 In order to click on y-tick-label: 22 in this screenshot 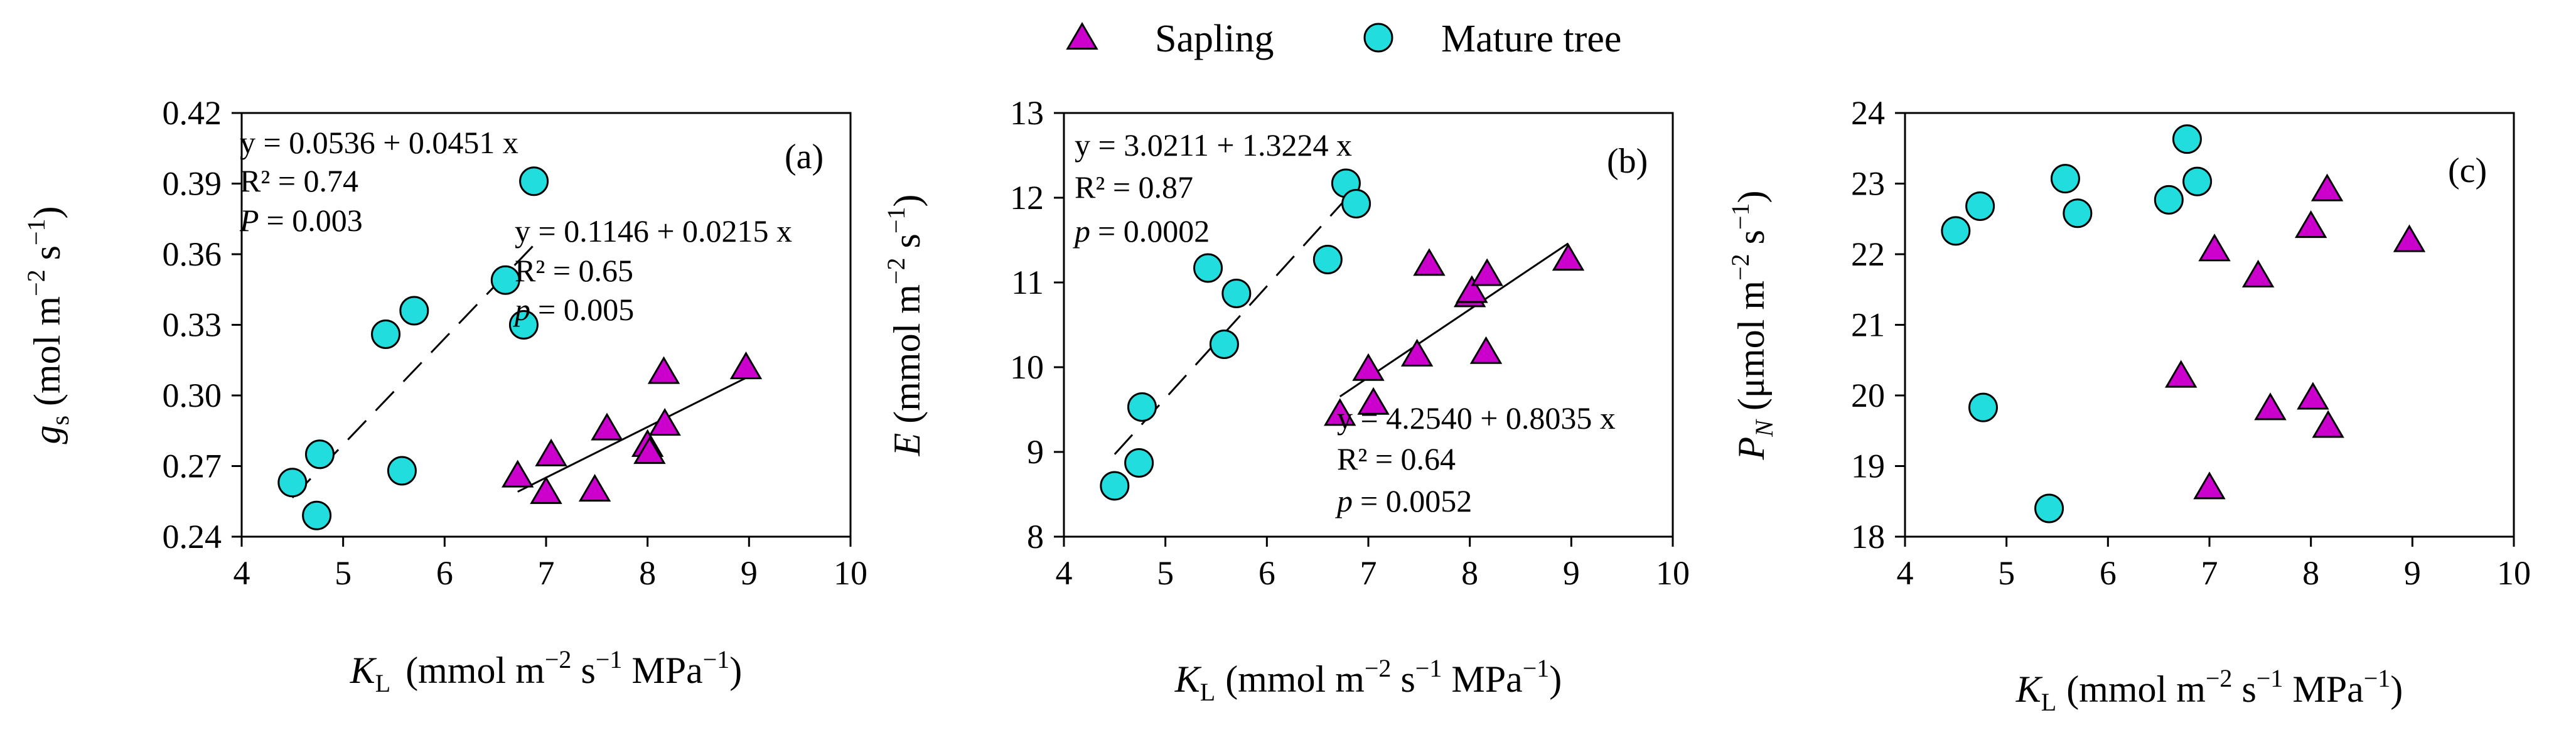, I will do `click(1868, 254)`.